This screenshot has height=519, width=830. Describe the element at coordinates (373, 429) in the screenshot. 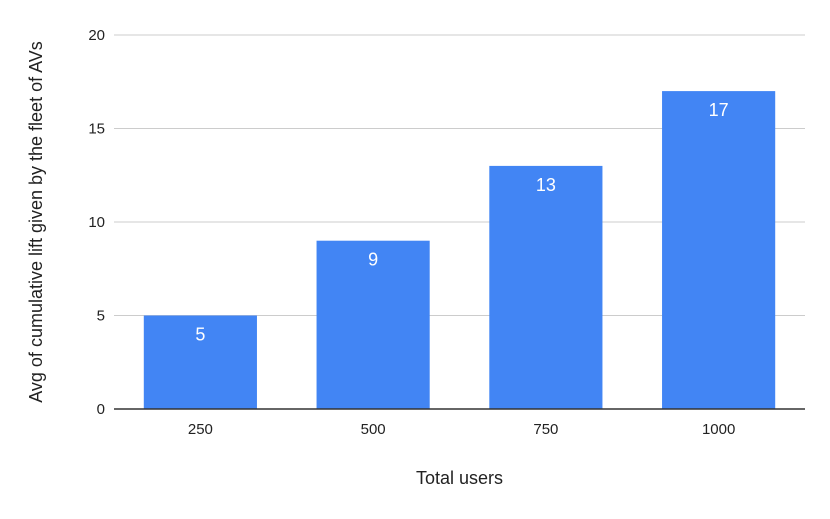

I see `x-tick-label: 500` at that location.